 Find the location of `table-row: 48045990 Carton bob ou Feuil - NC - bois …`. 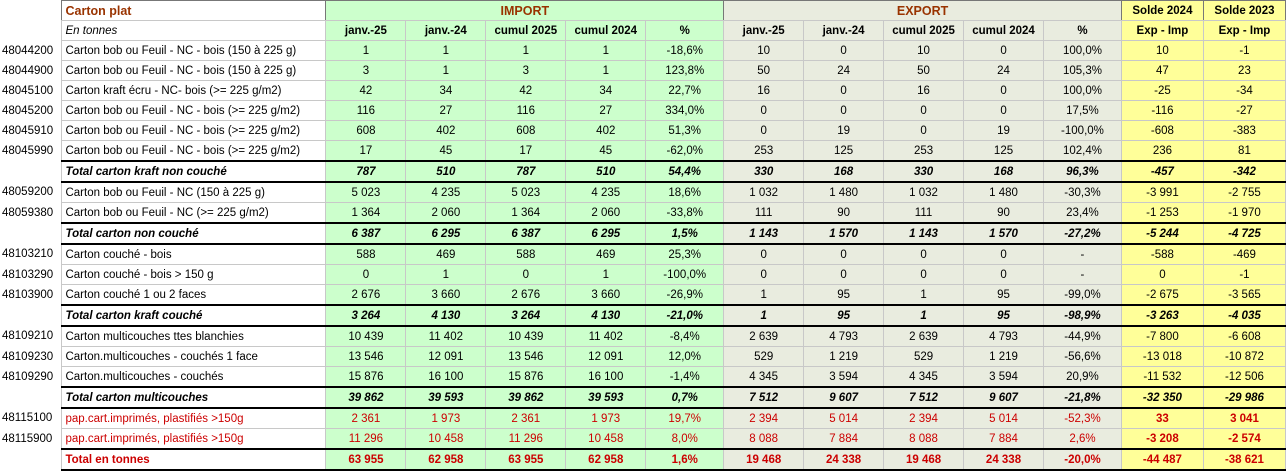

table-row: 48045990 Carton bob ou Feuil - NC - bois … is located at coordinates (643, 151).